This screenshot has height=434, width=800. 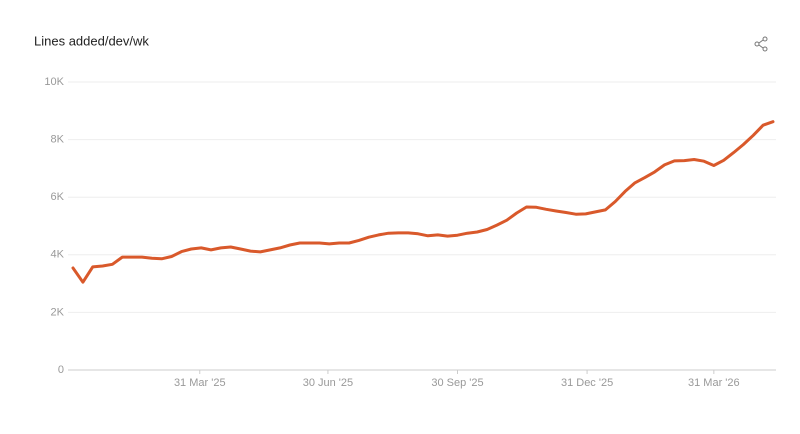 I want to click on y-tick-label: 8K, so click(x=58, y=140).